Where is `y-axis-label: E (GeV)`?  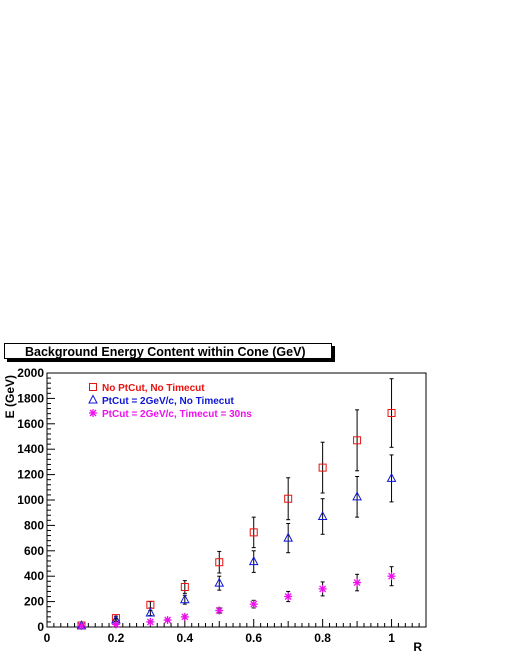 y-axis-label: E (GeV) is located at coordinates (10, 396).